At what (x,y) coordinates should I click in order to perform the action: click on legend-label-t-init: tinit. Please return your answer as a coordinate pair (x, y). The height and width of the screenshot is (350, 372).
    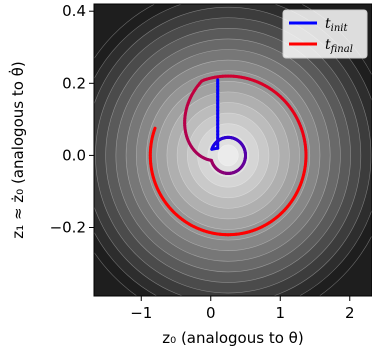
    Looking at the image, I should click on (336, 25).